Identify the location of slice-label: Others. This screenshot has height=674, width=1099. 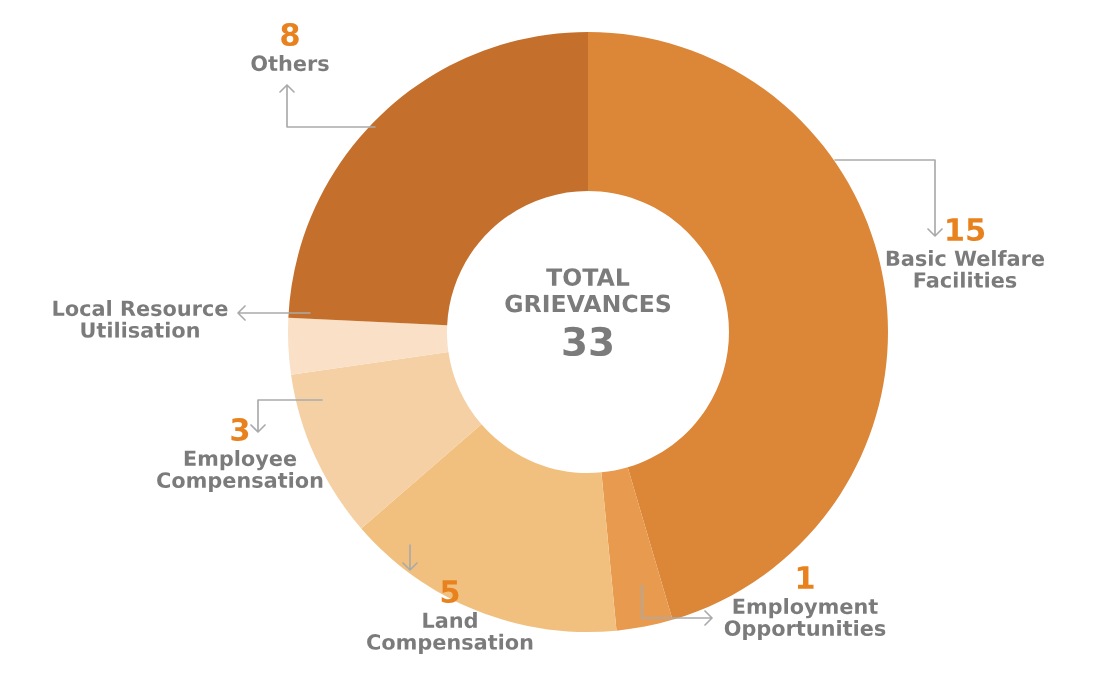
(290, 63).